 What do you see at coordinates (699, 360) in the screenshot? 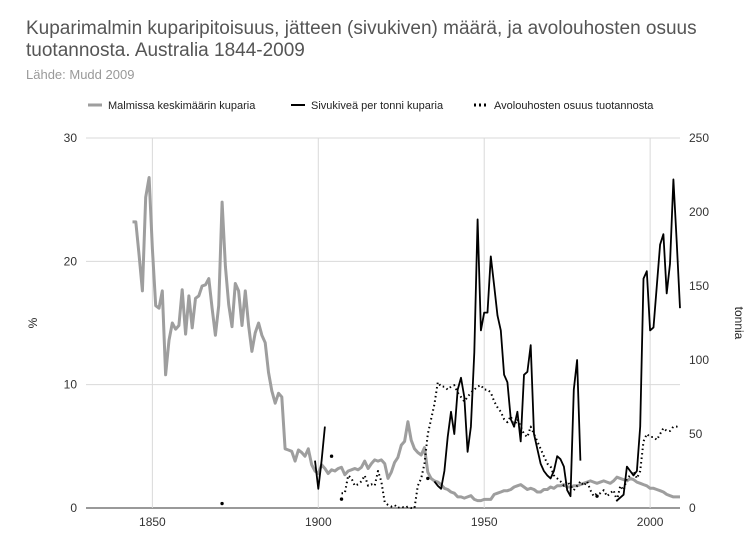
I see `y-right-tick-label: 100` at bounding box center [699, 360].